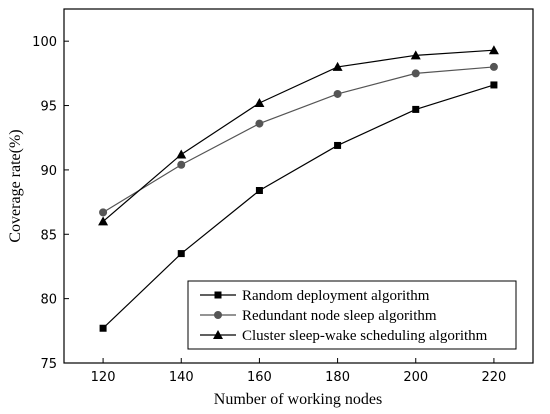 This screenshot has width=550, height=414. Describe the element at coordinates (415, 377) in the screenshot. I see `x-tick-label: 200` at that location.